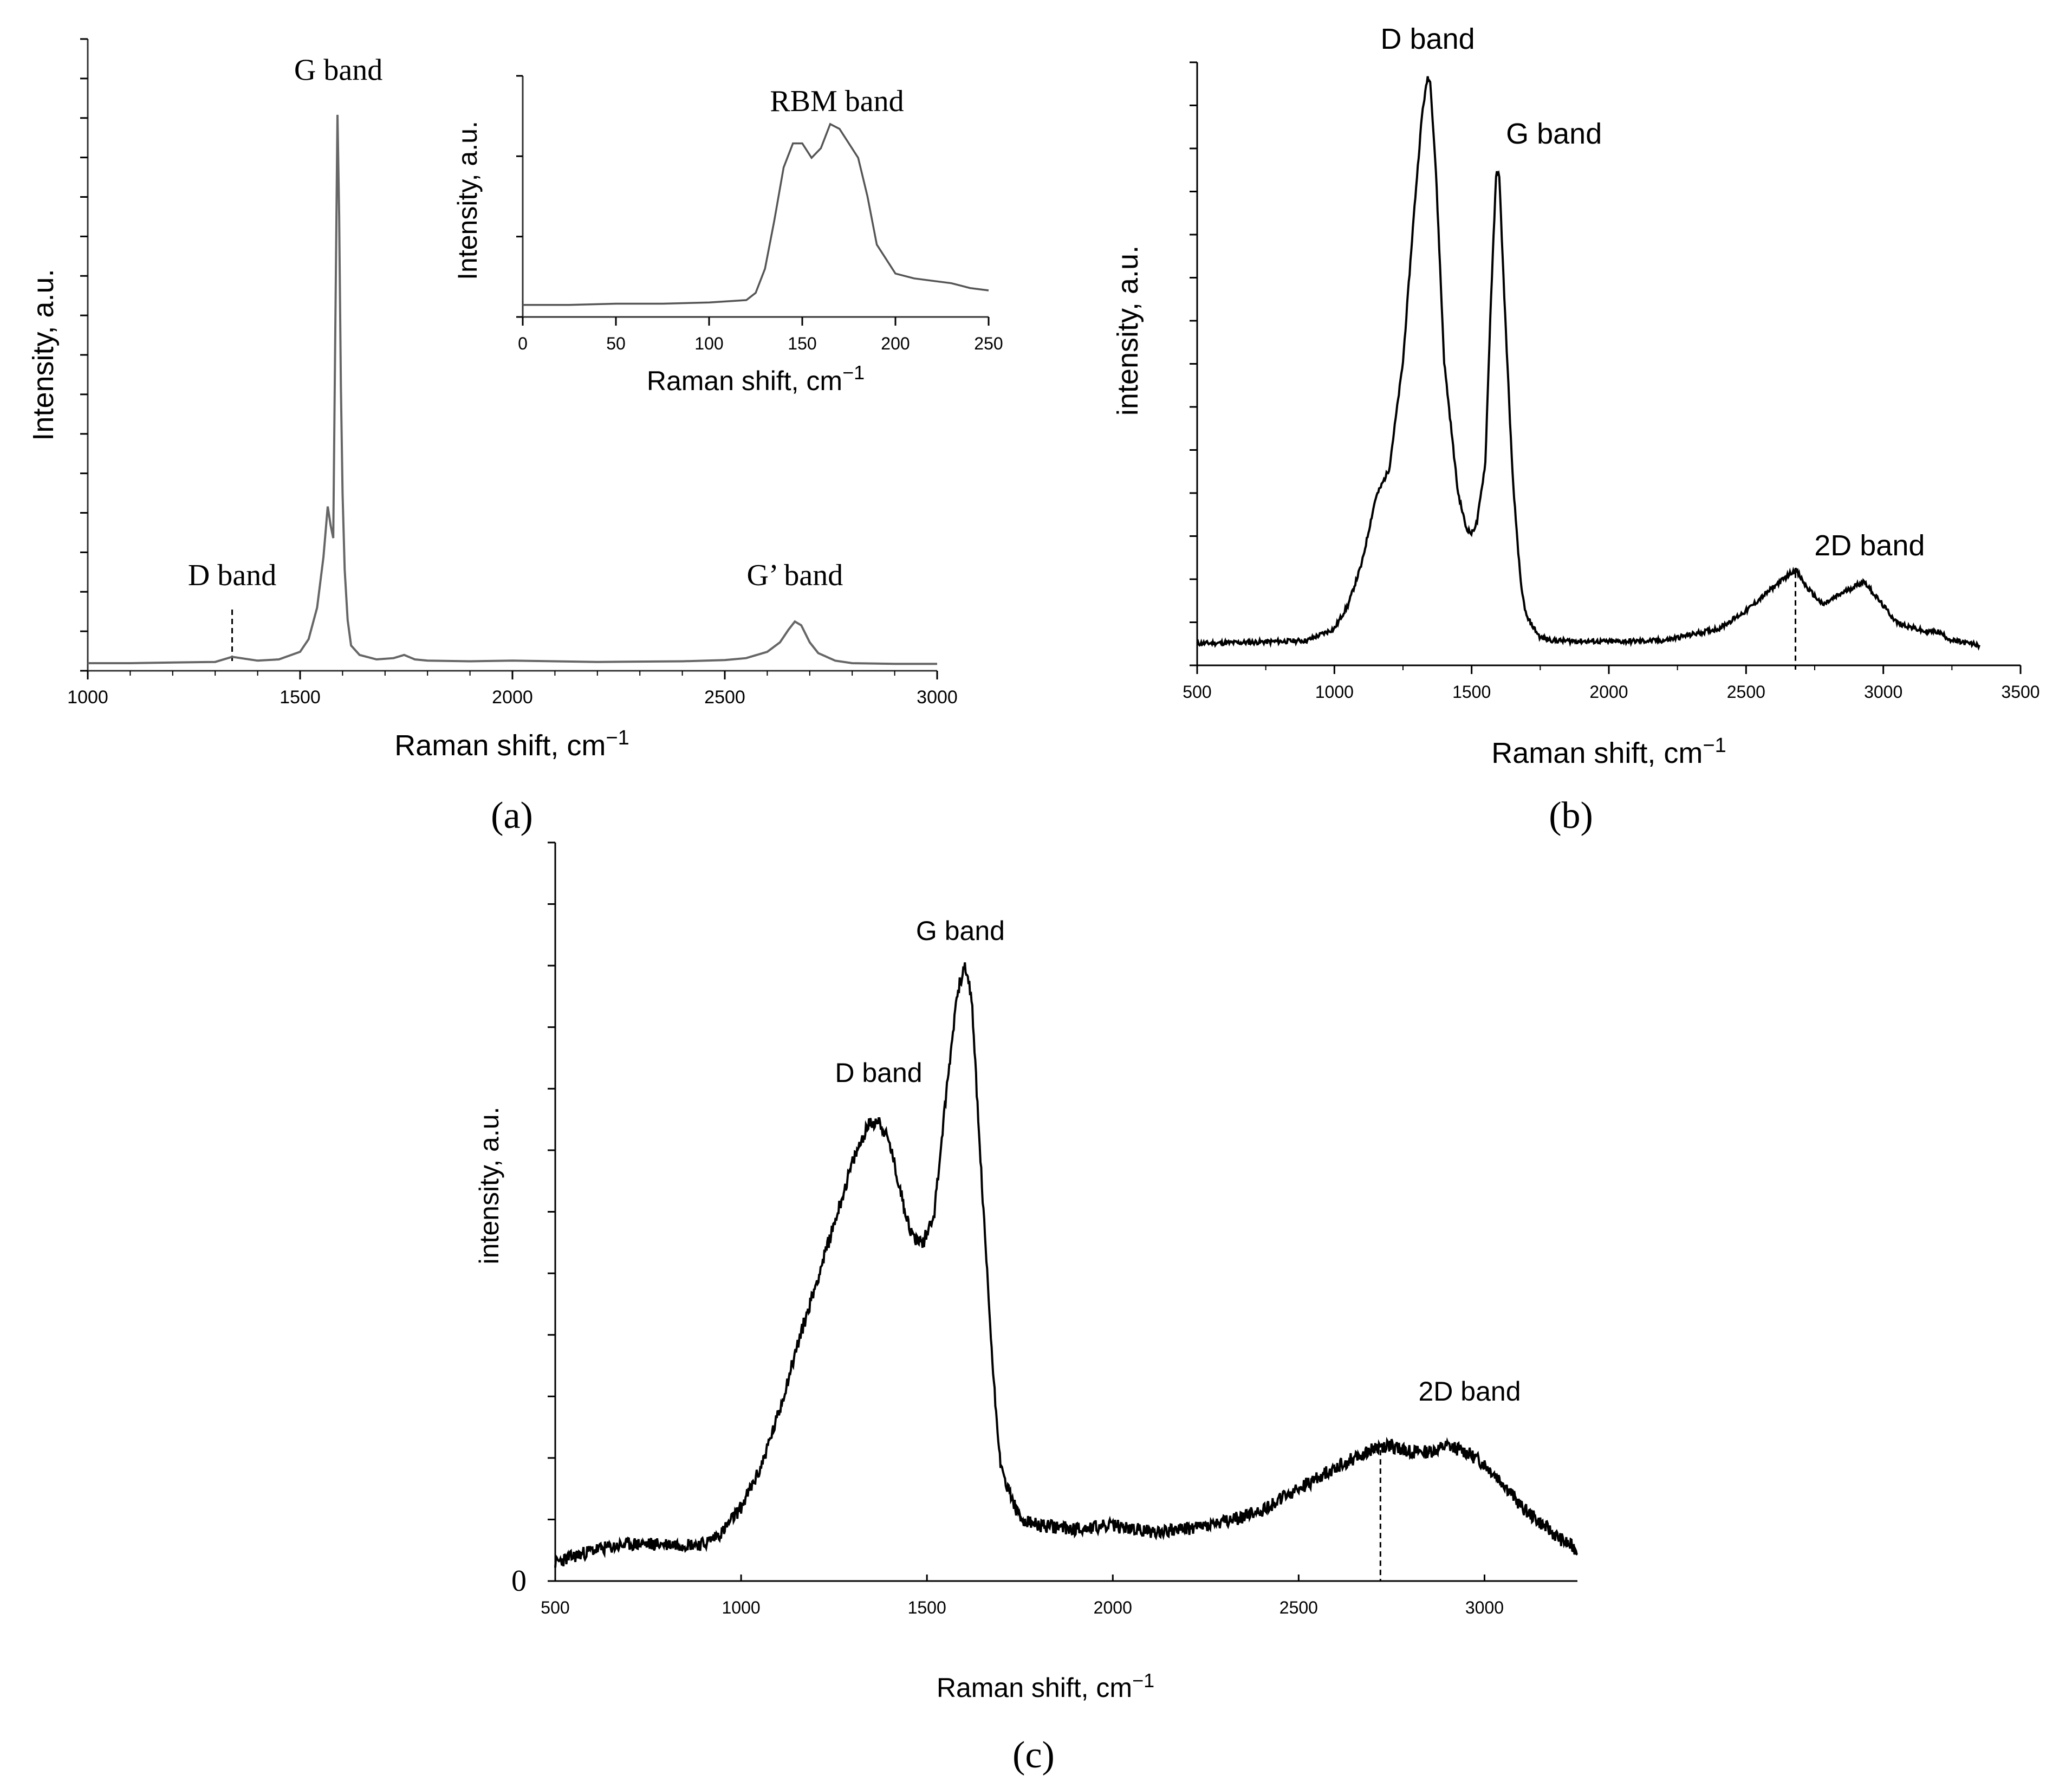  I want to click on panel-b-label: (b), so click(1571, 816).